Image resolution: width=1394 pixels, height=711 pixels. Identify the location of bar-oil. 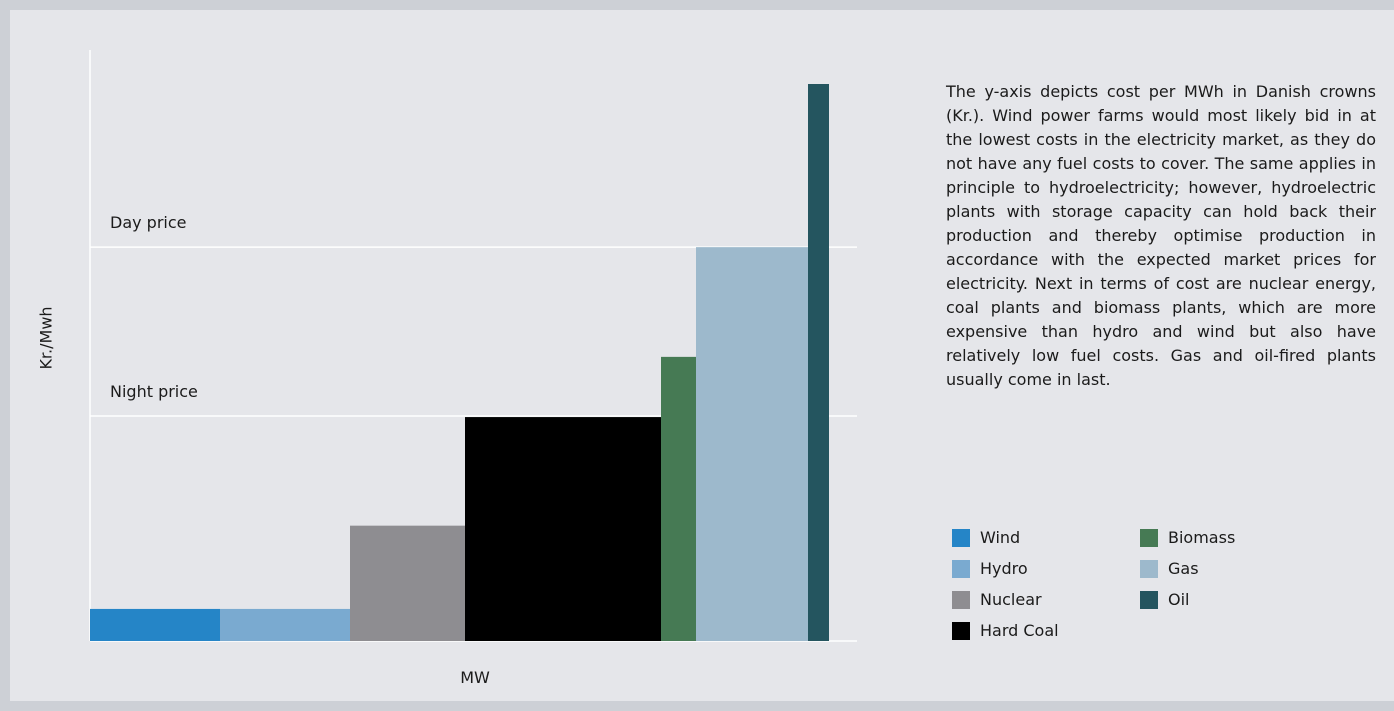
(818, 362).